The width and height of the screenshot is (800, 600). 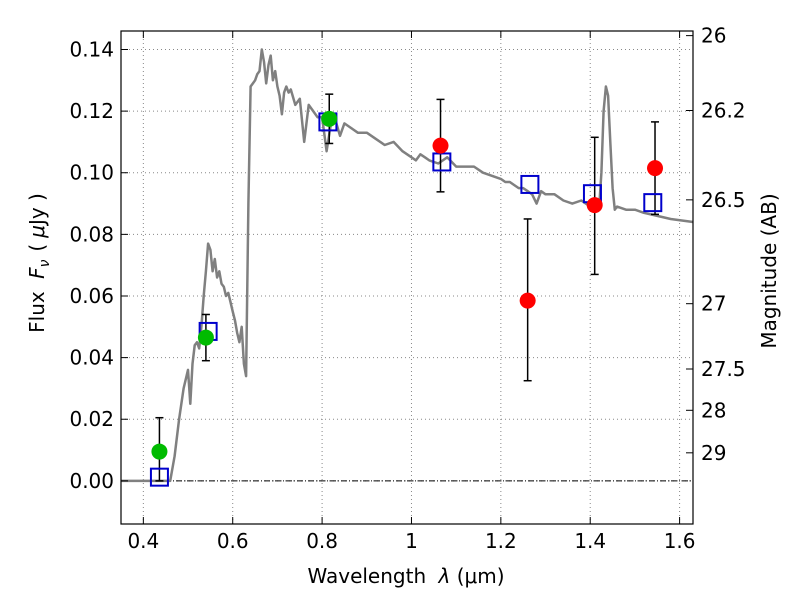 I want to click on y-tick-label: 0.14, so click(x=91, y=49).